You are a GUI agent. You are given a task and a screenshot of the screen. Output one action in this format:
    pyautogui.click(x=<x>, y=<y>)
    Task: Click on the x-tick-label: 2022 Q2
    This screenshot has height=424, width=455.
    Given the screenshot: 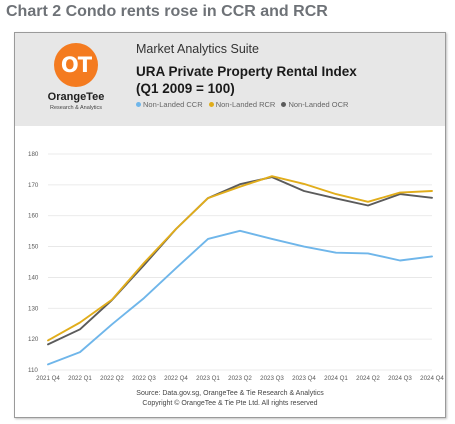 What is the action you would take?
    pyautogui.click(x=112, y=378)
    